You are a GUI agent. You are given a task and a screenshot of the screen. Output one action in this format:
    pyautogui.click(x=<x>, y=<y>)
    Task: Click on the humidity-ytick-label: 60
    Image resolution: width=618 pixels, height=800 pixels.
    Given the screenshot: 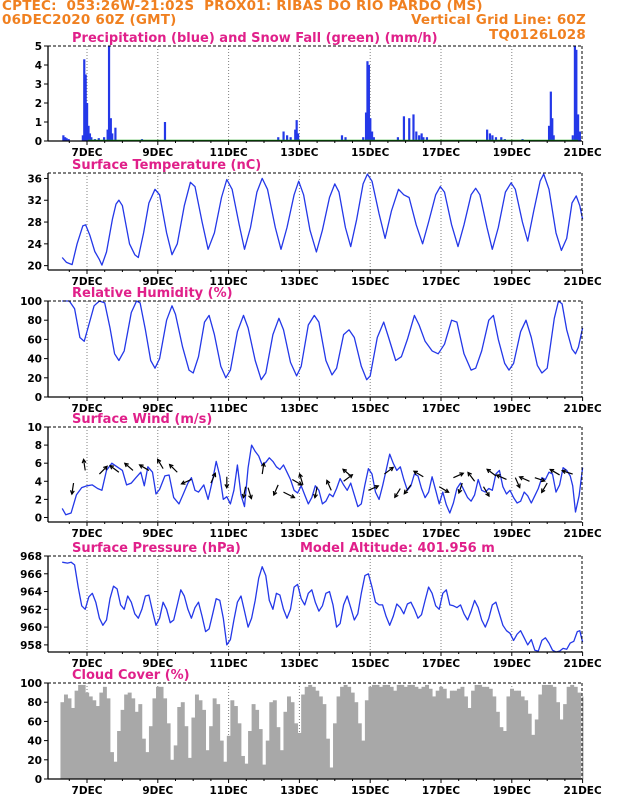 What is the action you would take?
    pyautogui.click(x=34, y=340)
    